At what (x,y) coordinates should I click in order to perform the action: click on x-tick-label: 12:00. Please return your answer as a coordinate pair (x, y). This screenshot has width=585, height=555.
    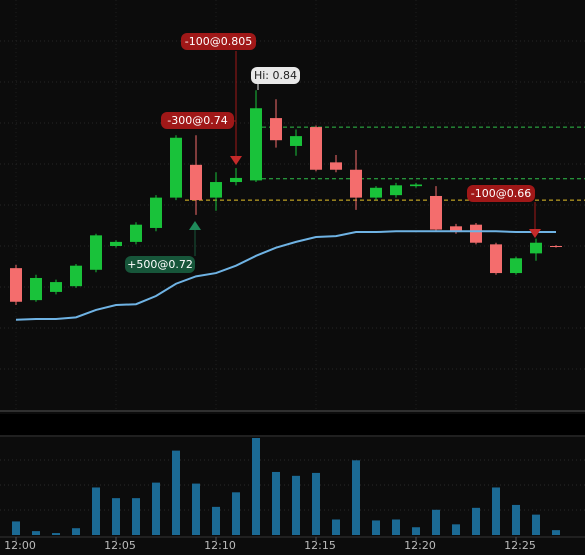
    Looking at the image, I should click on (20, 545).